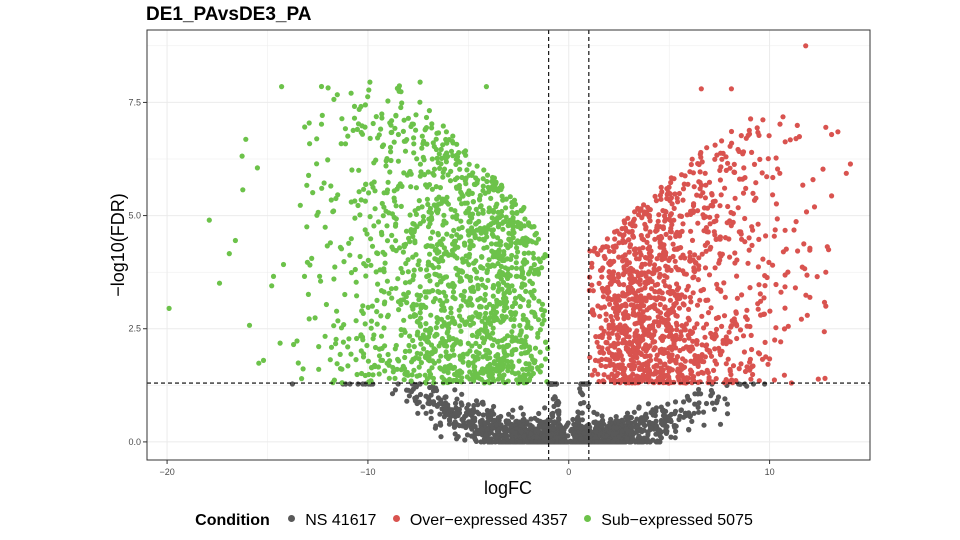 This screenshot has width=960, height=540. What do you see at coordinates (229, 14) in the screenshot?
I see `chart-title: DE1_PAvsDE3_PA` at bounding box center [229, 14].